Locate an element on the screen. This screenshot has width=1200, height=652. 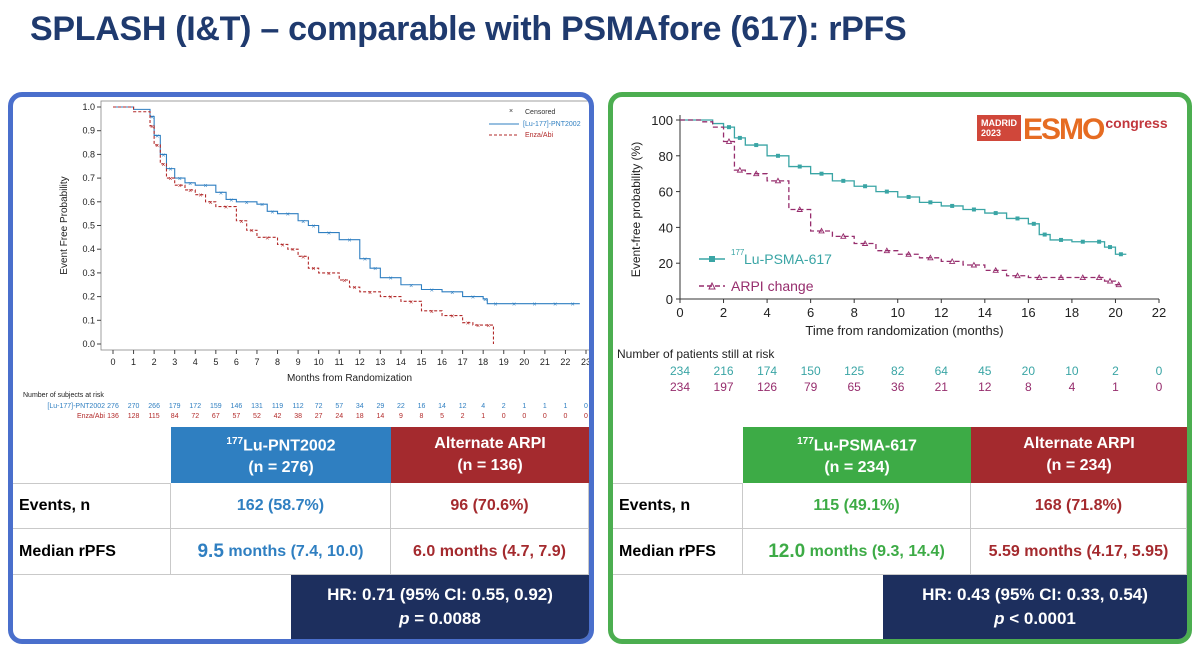
at-risk-value: 146 is located at coordinates (237, 406).